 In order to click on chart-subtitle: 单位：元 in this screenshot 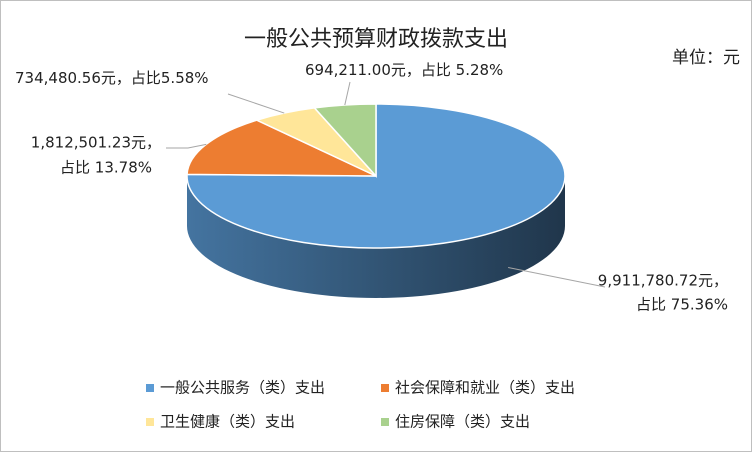, I will do `click(706, 58)`.